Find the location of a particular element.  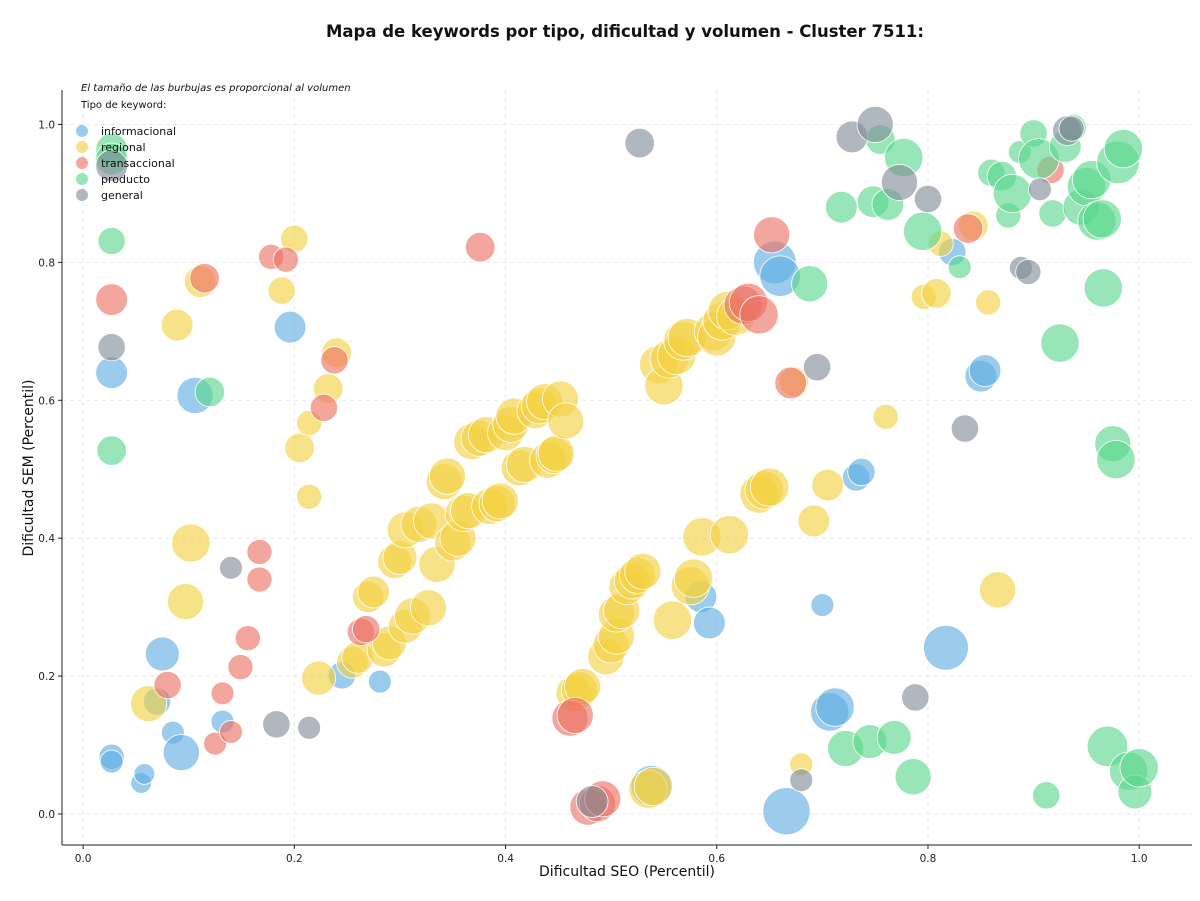

legend-marker-general is located at coordinates (82, 195).